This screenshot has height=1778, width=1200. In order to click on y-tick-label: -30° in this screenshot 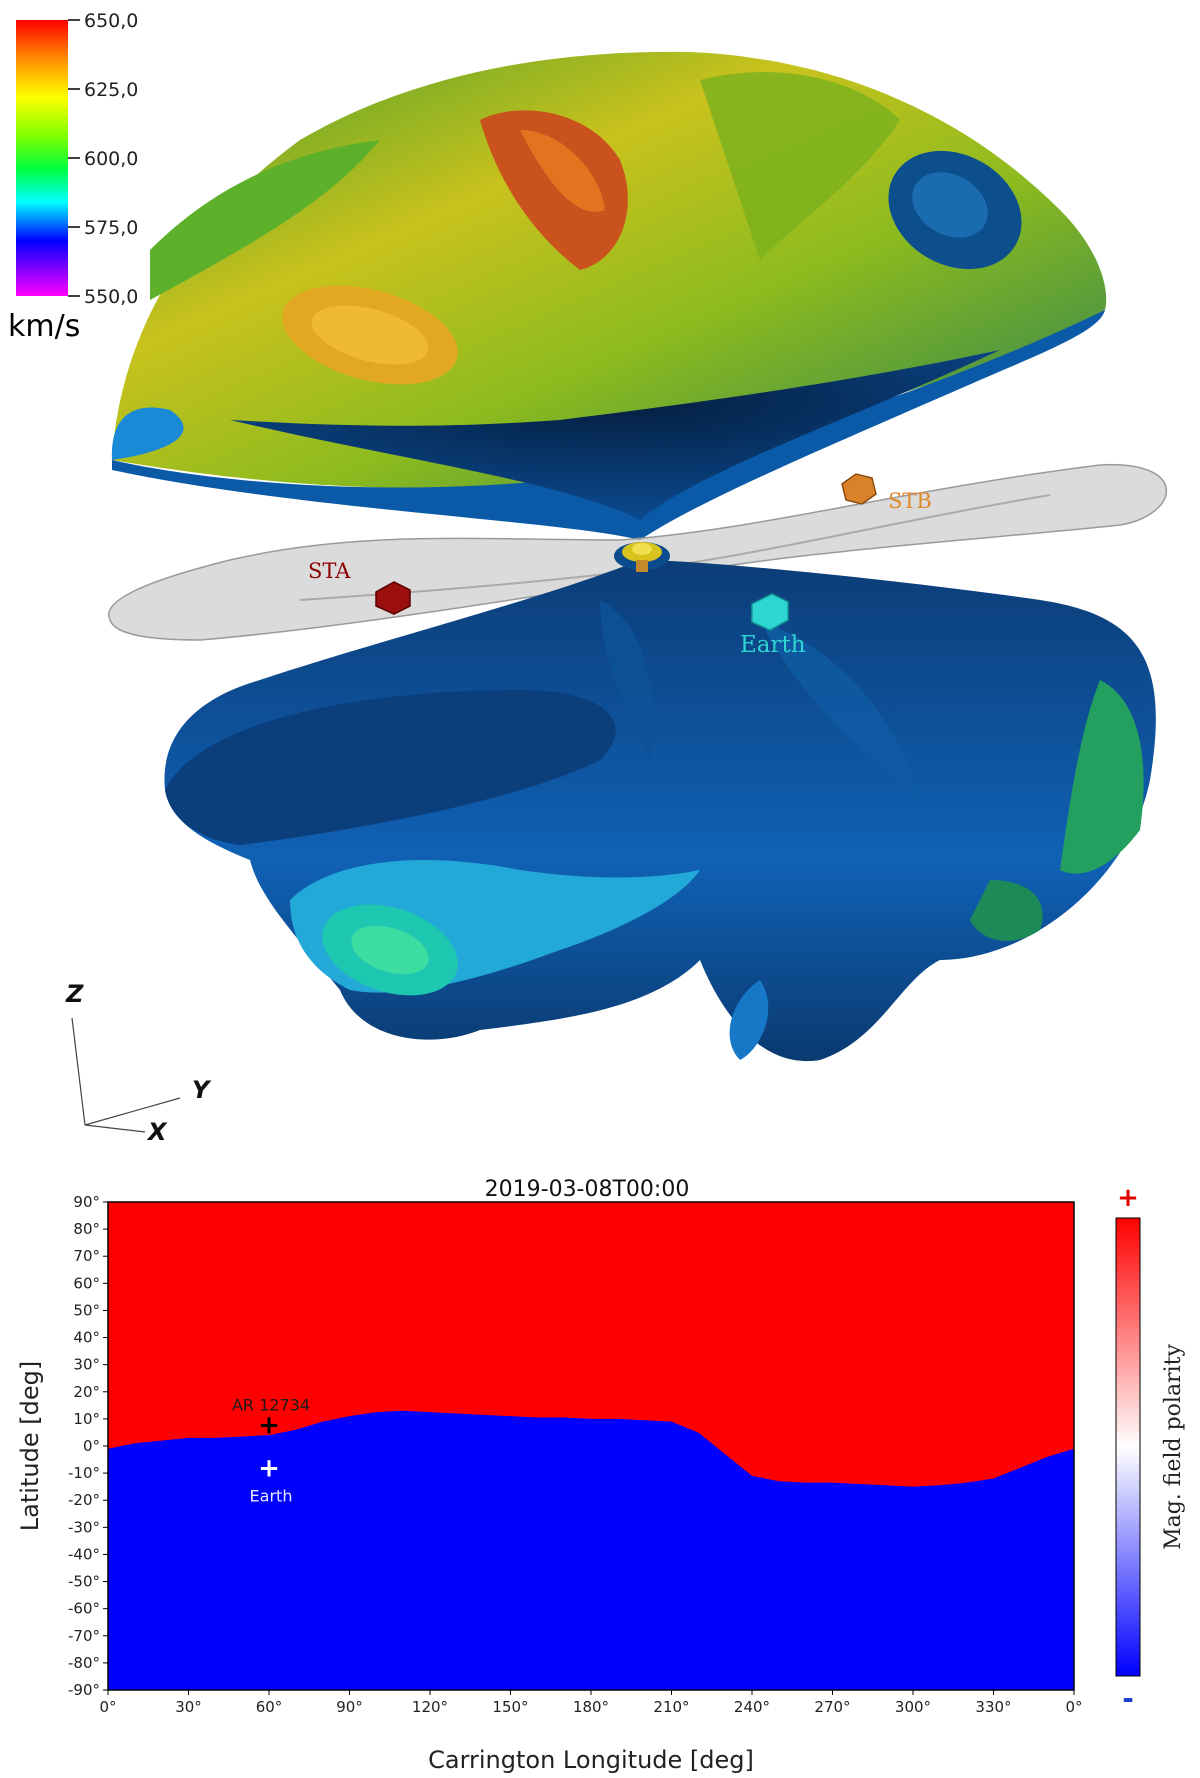, I will do `click(84, 1527)`.